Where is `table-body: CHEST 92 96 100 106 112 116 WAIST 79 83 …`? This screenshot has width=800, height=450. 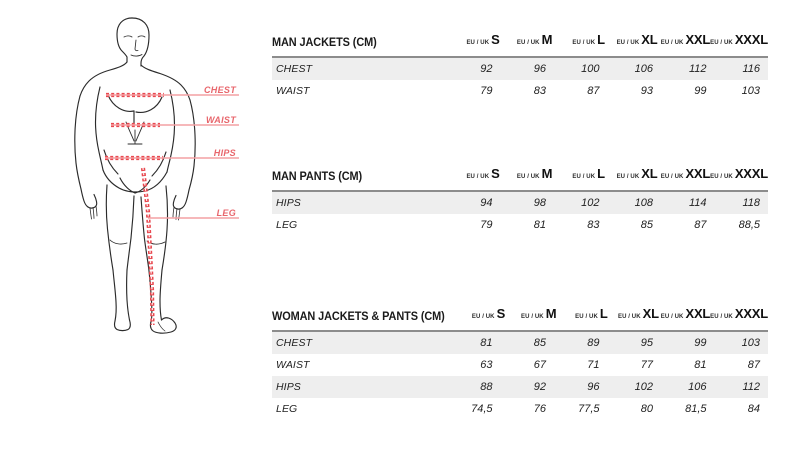 table-body: CHEST 92 96 100 106 112 116 WAIST 79 83 … is located at coordinates (520, 80).